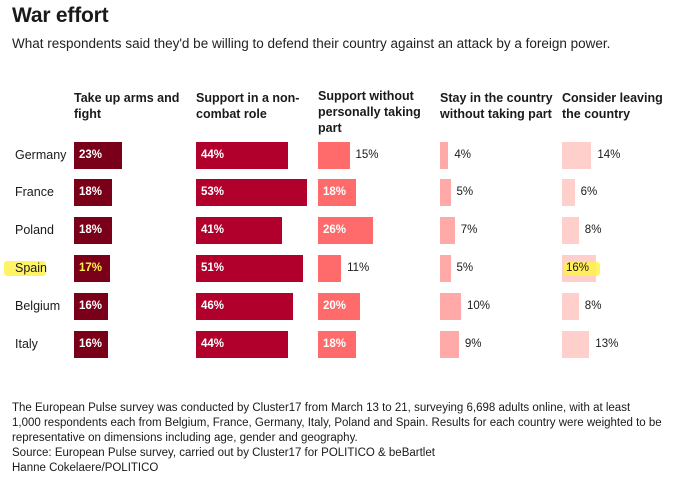 This screenshot has width=679, height=487. What do you see at coordinates (34, 230) in the screenshot?
I see `country-label: Poland` at bounding box center [34, 230].